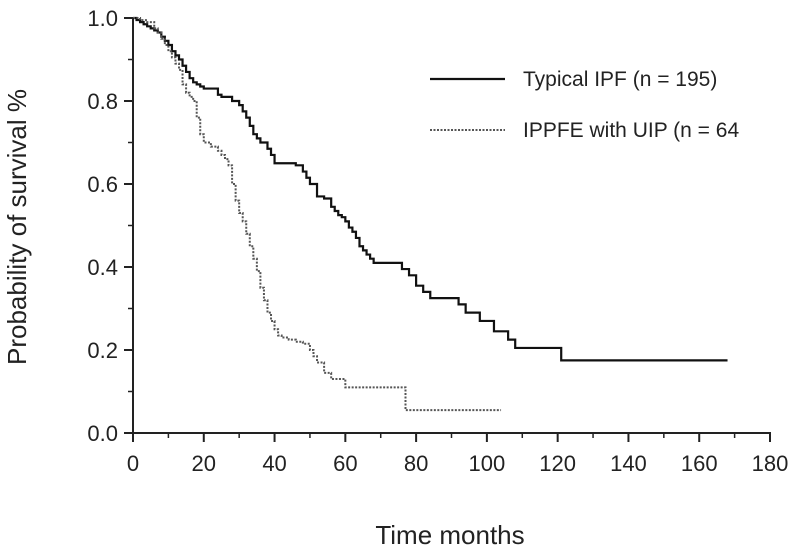 The width and height of the screenshot is (798, 548). Describe the element at coordinates (699, 463) in the screenshot. I see `x-tick-label: 160` at that location.